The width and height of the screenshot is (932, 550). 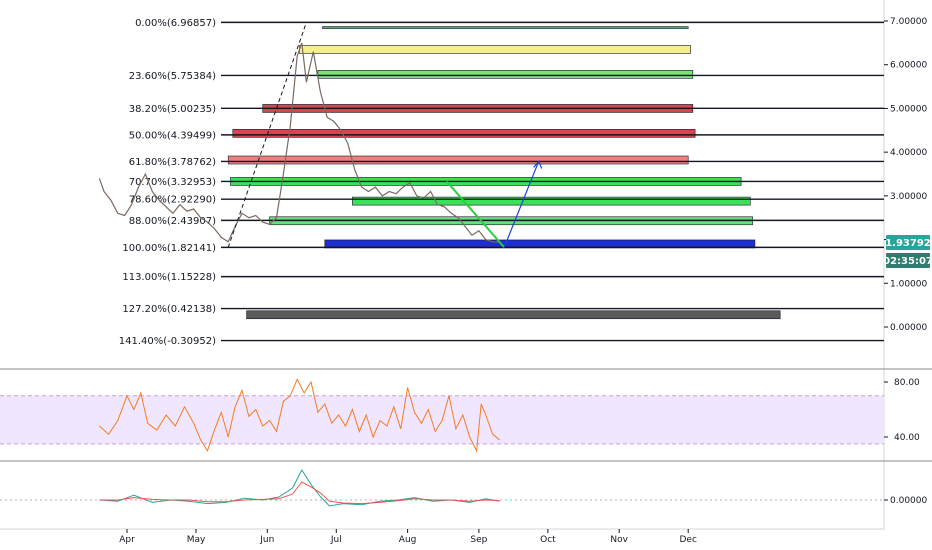 I want to click on fib-label-3: 50.00%(4.39499), so click(x=172, y=135).